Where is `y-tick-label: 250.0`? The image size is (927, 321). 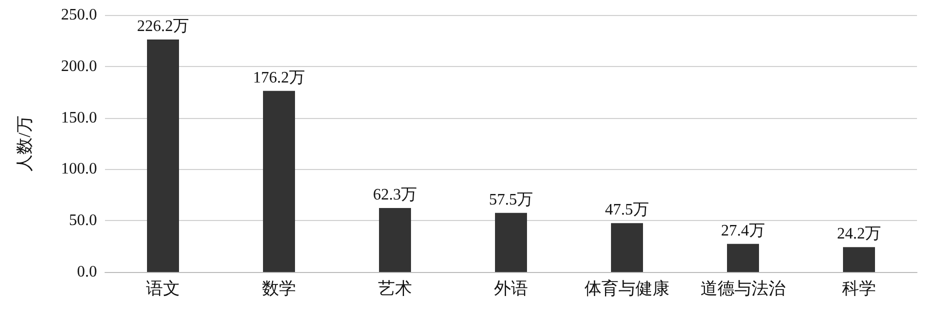
y-tick-label: 250.0 is located at coordinates (79, 15).